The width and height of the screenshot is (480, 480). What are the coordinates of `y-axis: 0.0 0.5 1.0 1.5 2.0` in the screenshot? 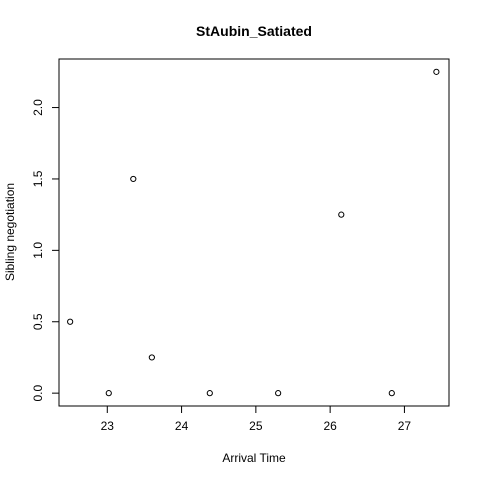 It's located at (45, 250).